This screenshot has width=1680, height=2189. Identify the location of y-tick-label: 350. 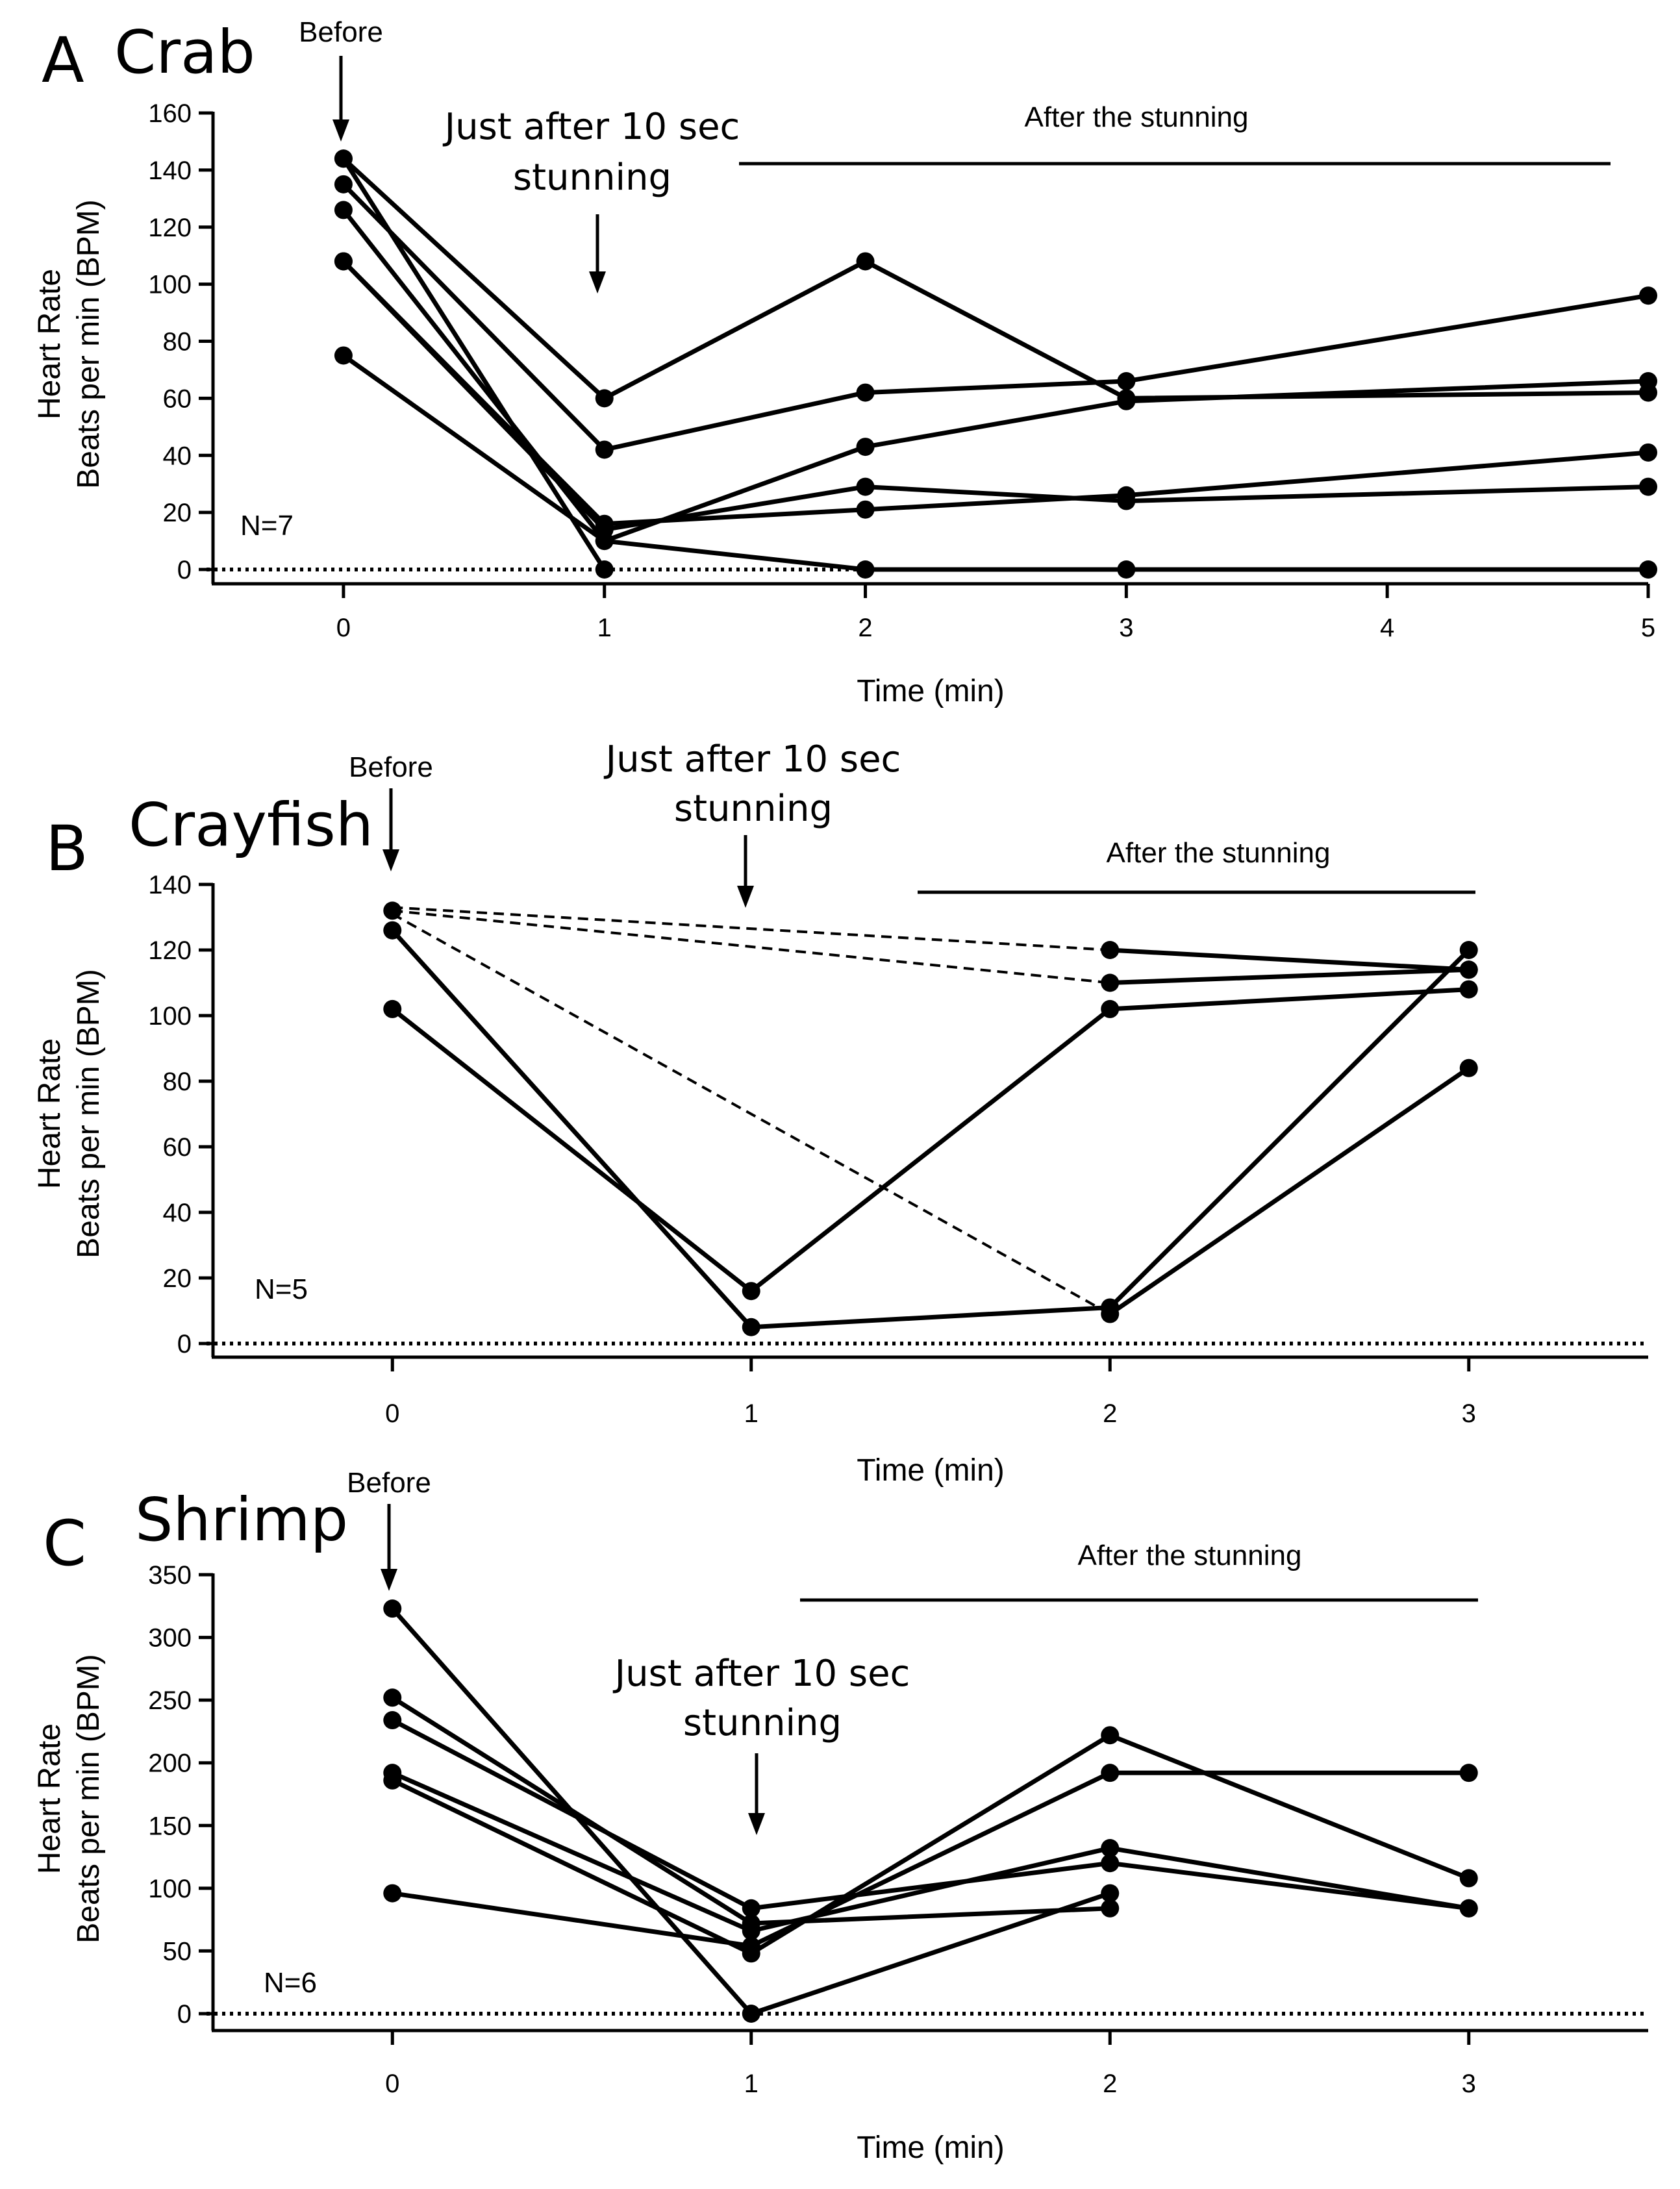
(170, 1576).